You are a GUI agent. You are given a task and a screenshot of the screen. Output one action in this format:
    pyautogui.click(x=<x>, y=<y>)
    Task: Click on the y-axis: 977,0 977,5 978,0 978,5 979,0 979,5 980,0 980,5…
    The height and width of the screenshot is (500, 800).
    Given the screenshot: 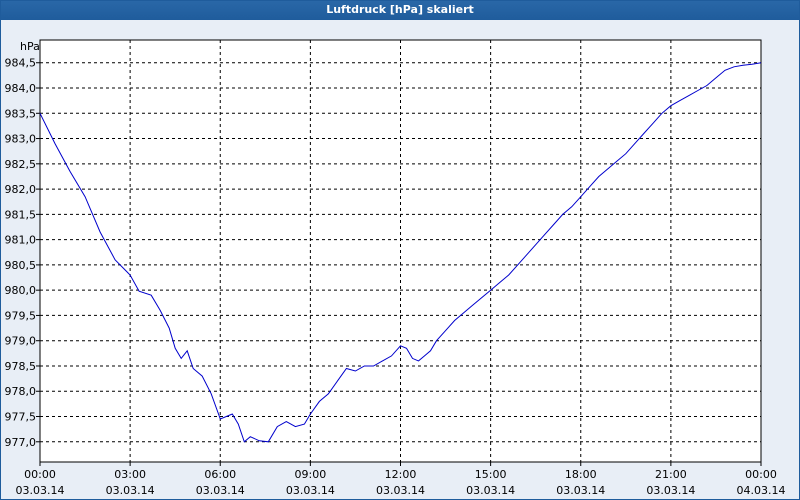 What is the action you would take?
    pyautogui.click(x=22, y=253)
    